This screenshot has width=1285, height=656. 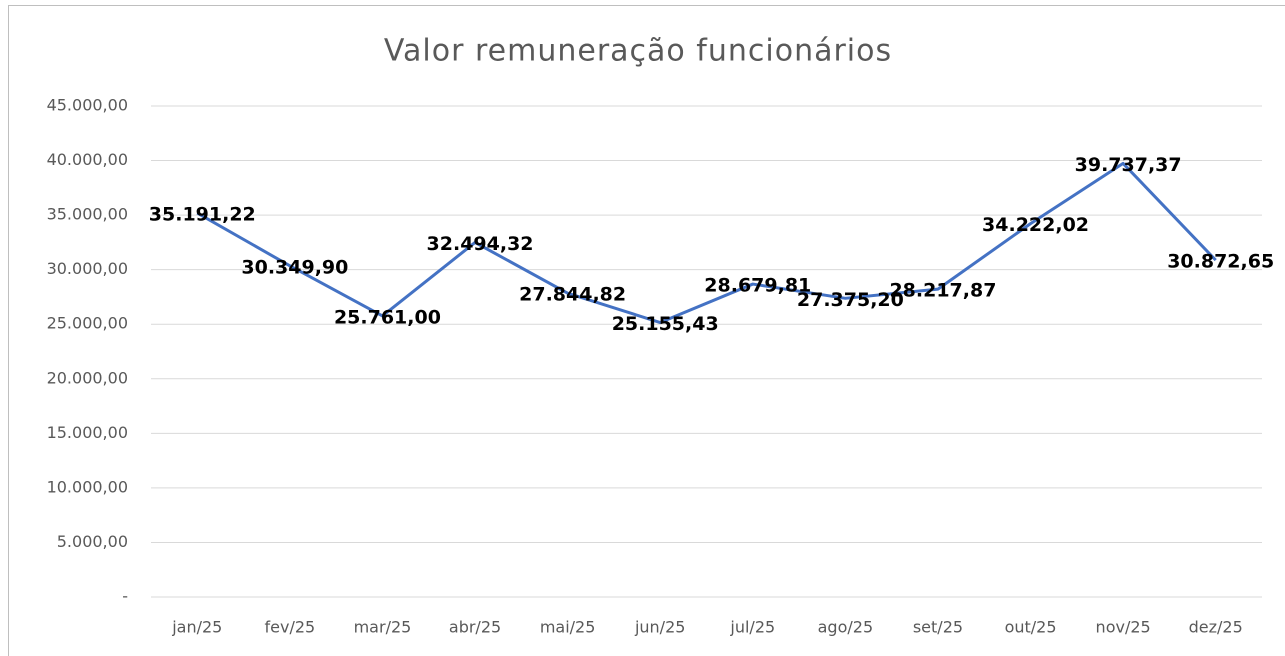 I want to click on x-tick-label: jun/25, so click(x=659, y=627).